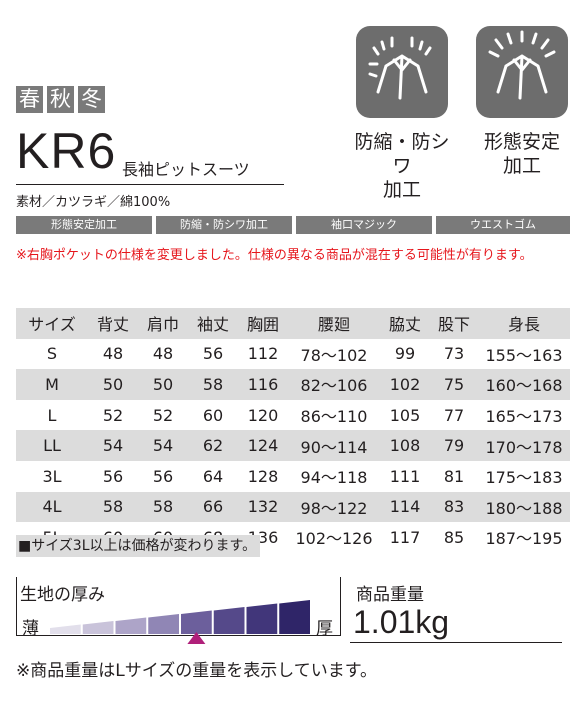 The height and width of the screenshot is (702, 587). What do you see at coordinates (113, 323) in the screenshot?
I see `header-cell: 背丈` at bounding box center [113, 323].